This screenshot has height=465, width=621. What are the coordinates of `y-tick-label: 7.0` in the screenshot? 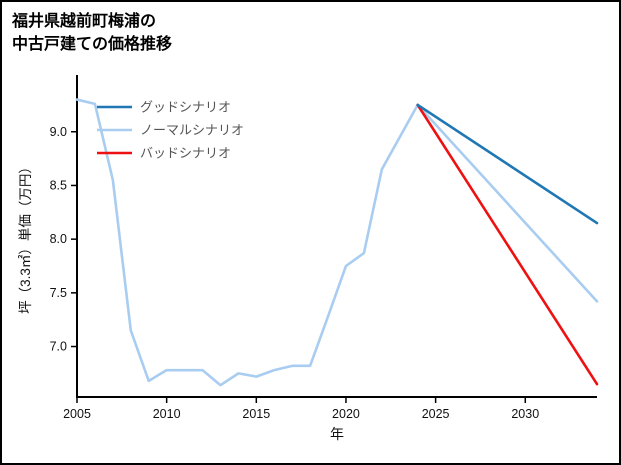 It's located at (58, 347).